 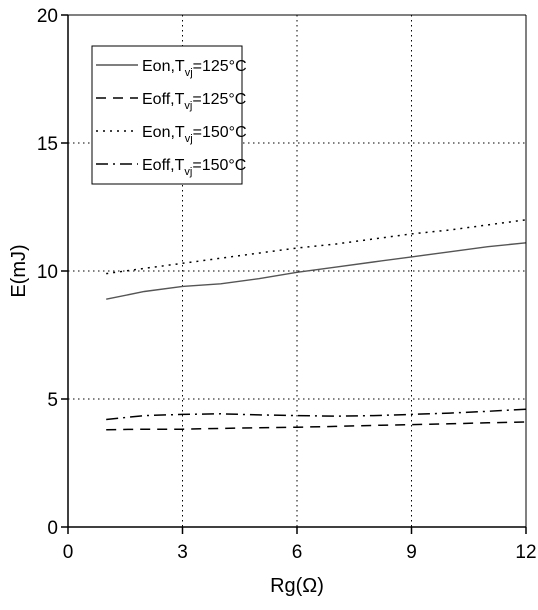 What do you see at coordinates (52, 528) in the screenshot?
I see `y-tick-label: 0` at bounding box center [52, 528].